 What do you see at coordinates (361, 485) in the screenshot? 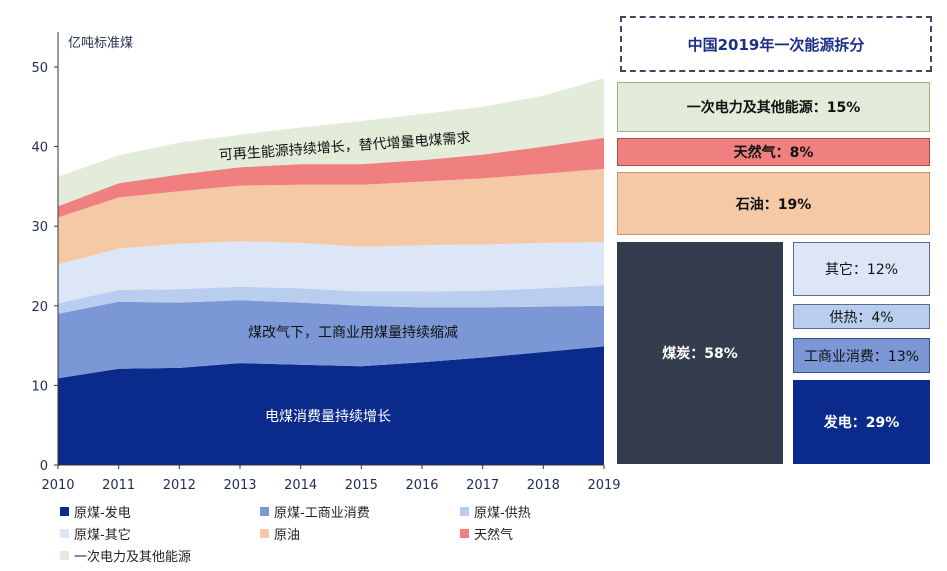
I see `x-tick-label: 2015` at bounding box center [361, 485].